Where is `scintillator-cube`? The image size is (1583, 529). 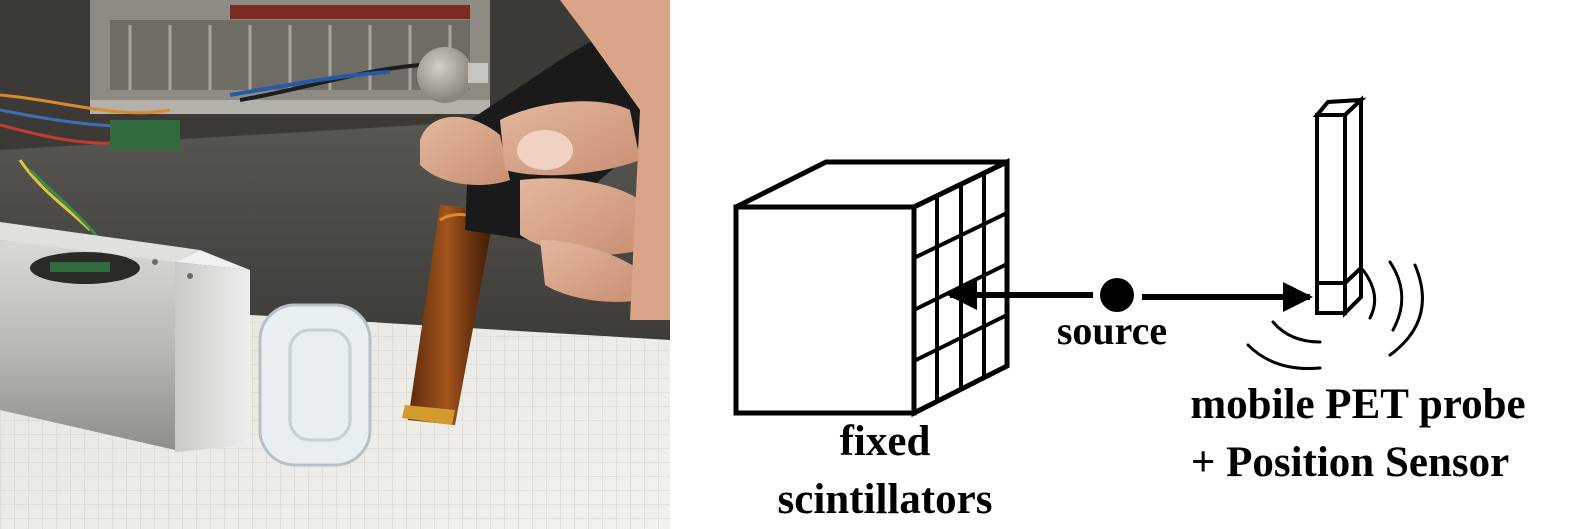 scintillator-cube is located at coordinates (871, 288).